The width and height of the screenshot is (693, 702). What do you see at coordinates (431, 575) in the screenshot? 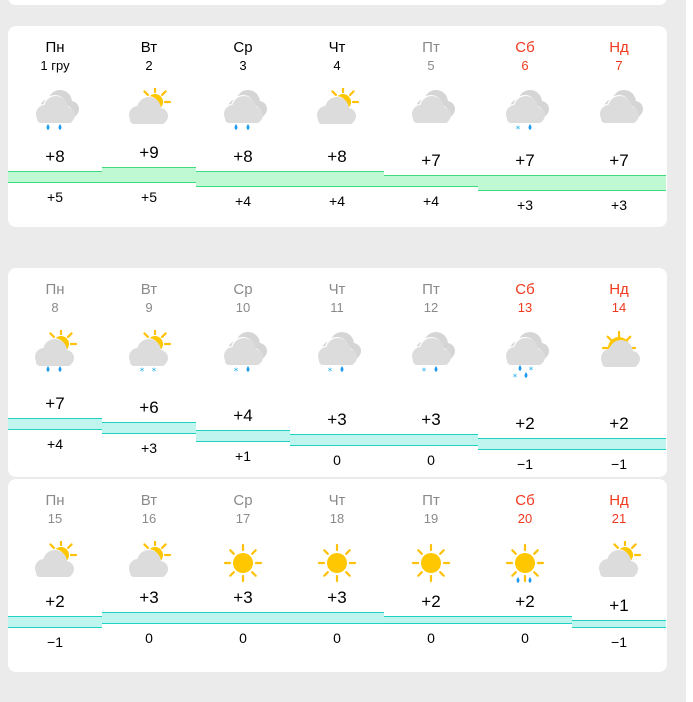
I see `day-column: Пт 19 +2 0` at bounding box center [431, 575].